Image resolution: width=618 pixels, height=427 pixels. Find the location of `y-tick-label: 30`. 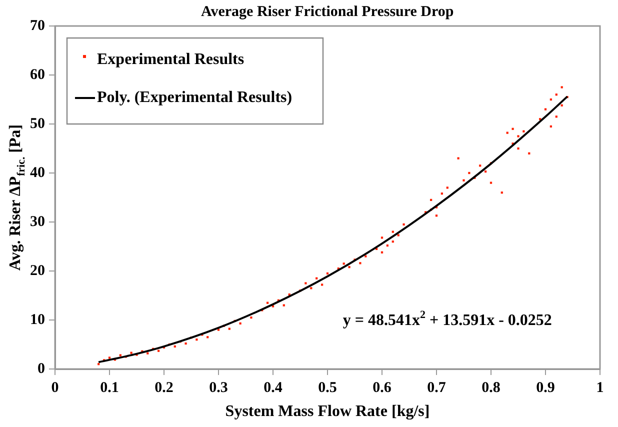

y-tick-label: 30 is located at coordinates (37, 222).